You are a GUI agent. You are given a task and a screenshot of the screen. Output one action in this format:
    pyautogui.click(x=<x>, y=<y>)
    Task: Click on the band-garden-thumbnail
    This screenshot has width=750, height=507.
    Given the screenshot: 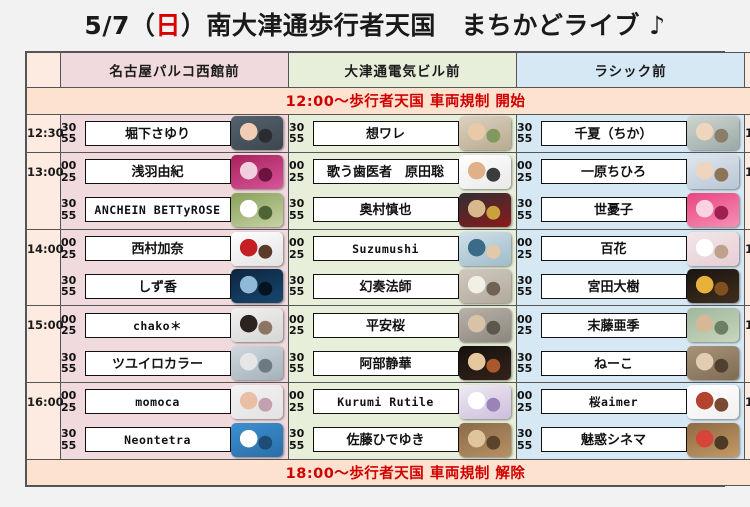 What is the action you would take?
    pyautogui.click(x=256, y=209)
    